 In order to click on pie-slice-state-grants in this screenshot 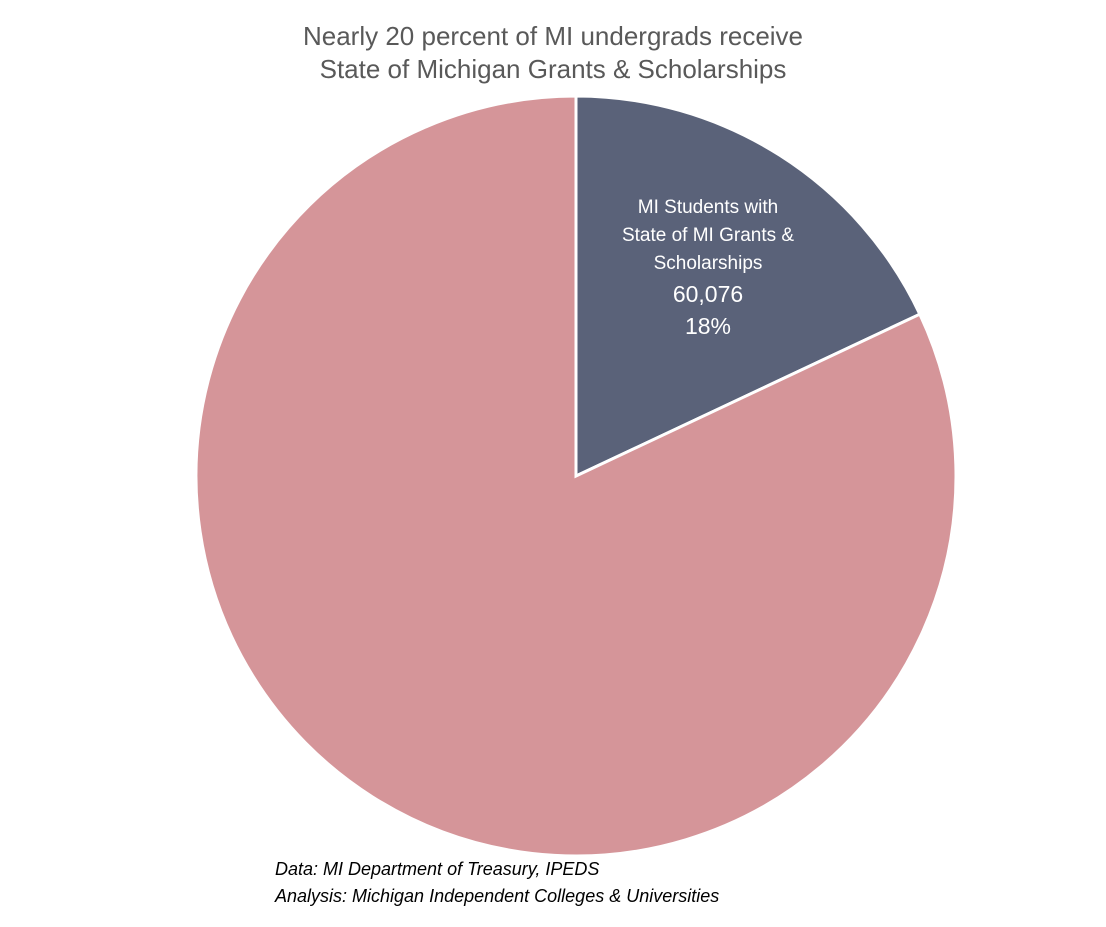, I will do `click(748, 286)`.